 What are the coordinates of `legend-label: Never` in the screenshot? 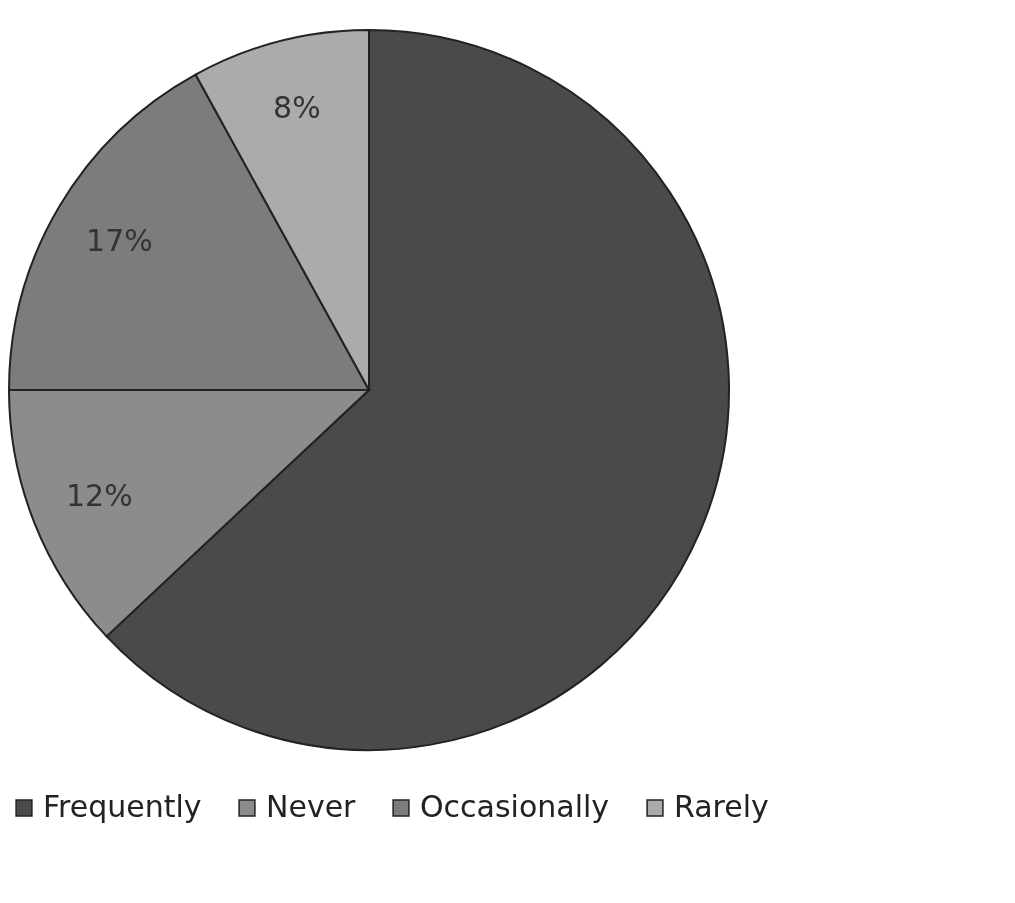 It's located at (311, 806).